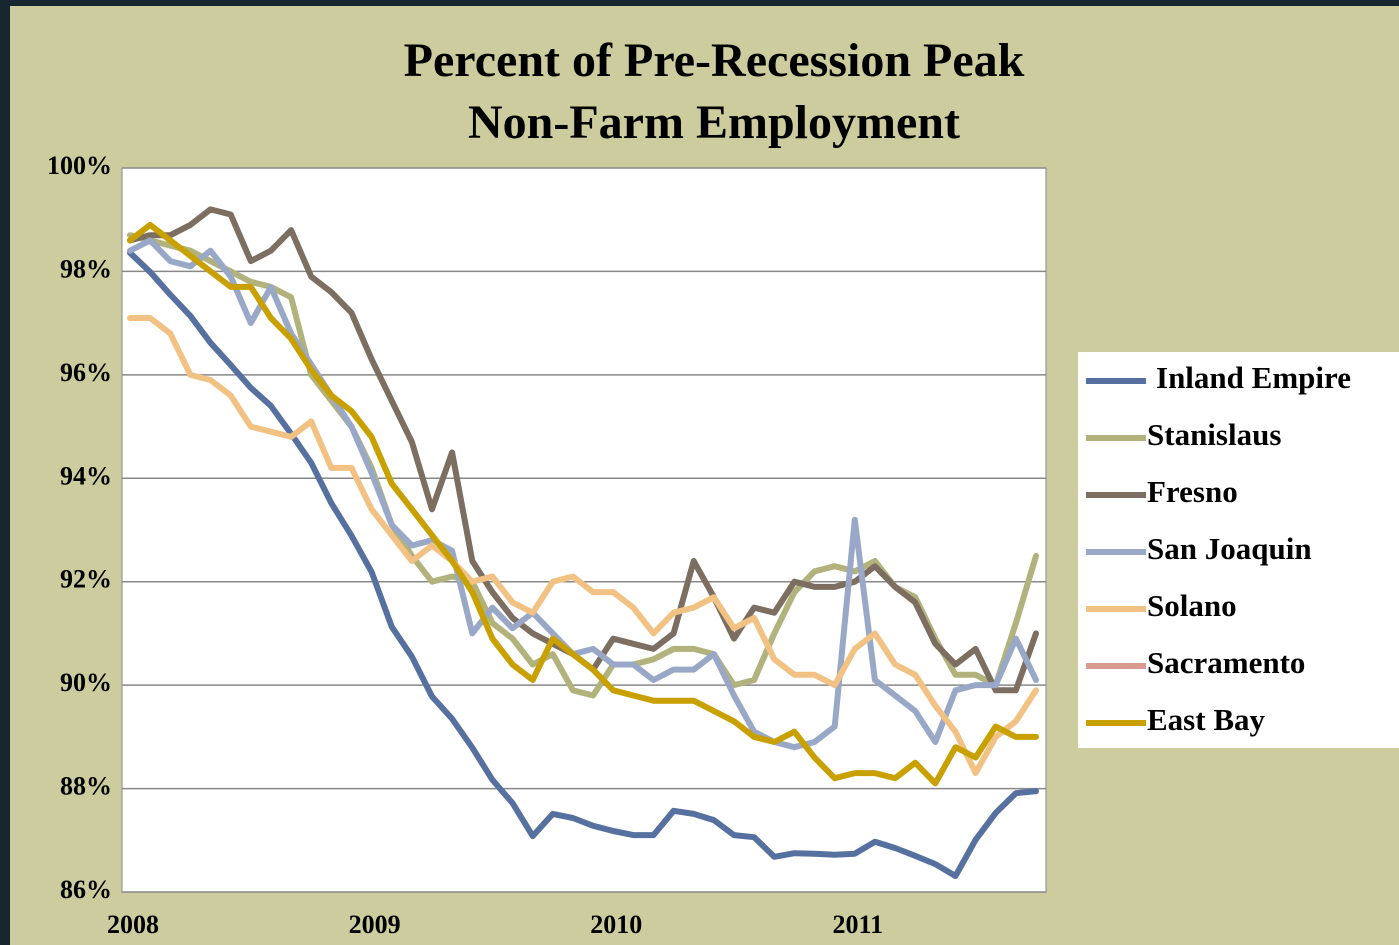  Describe the element at coordinates (1192, 491) in the screenshot. I see `legend-label: Fresno` at that location.